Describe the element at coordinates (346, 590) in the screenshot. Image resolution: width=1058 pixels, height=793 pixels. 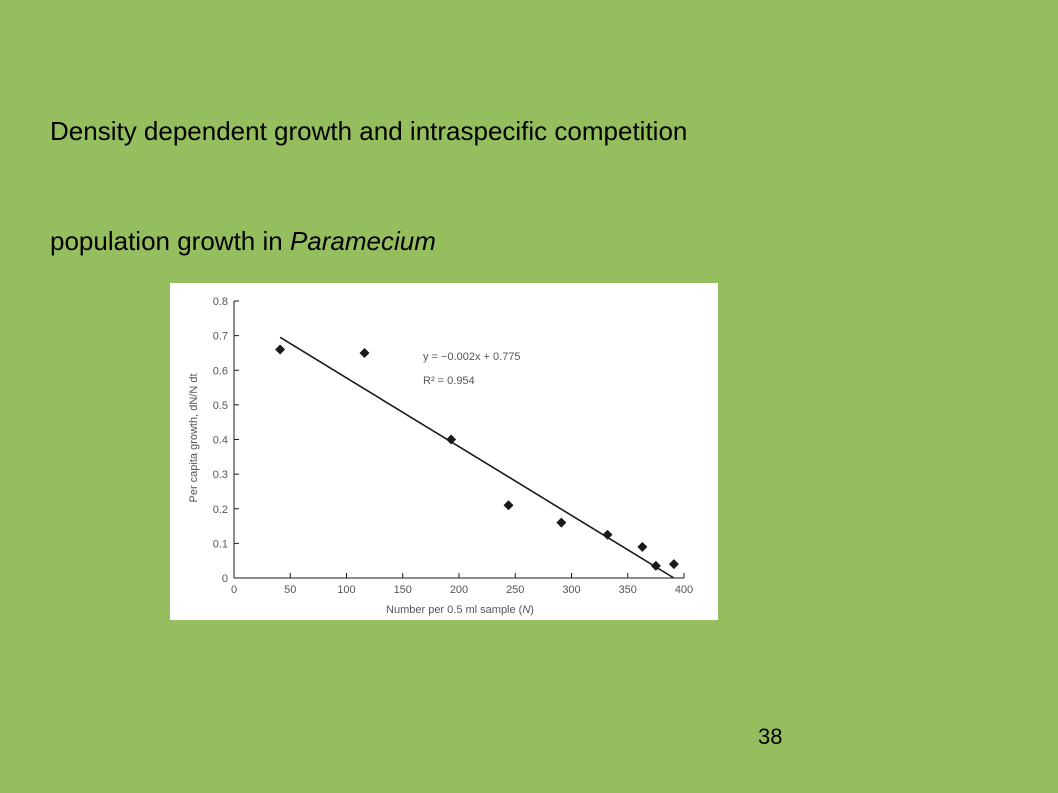
I see `x-tick-label: 100` at that location.